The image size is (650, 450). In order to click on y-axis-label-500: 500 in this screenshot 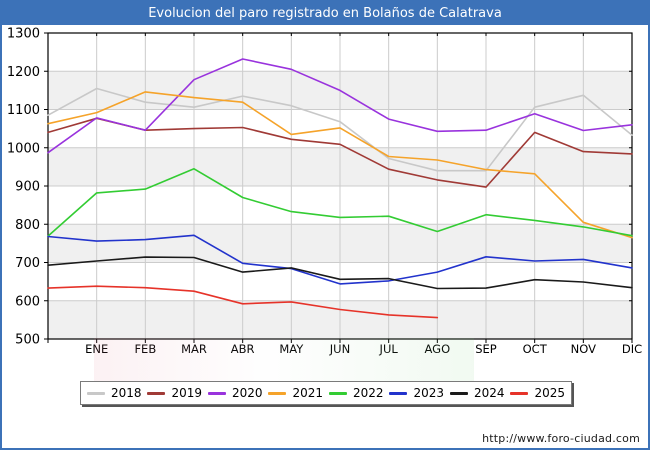, I will do `click(27, 340)`.